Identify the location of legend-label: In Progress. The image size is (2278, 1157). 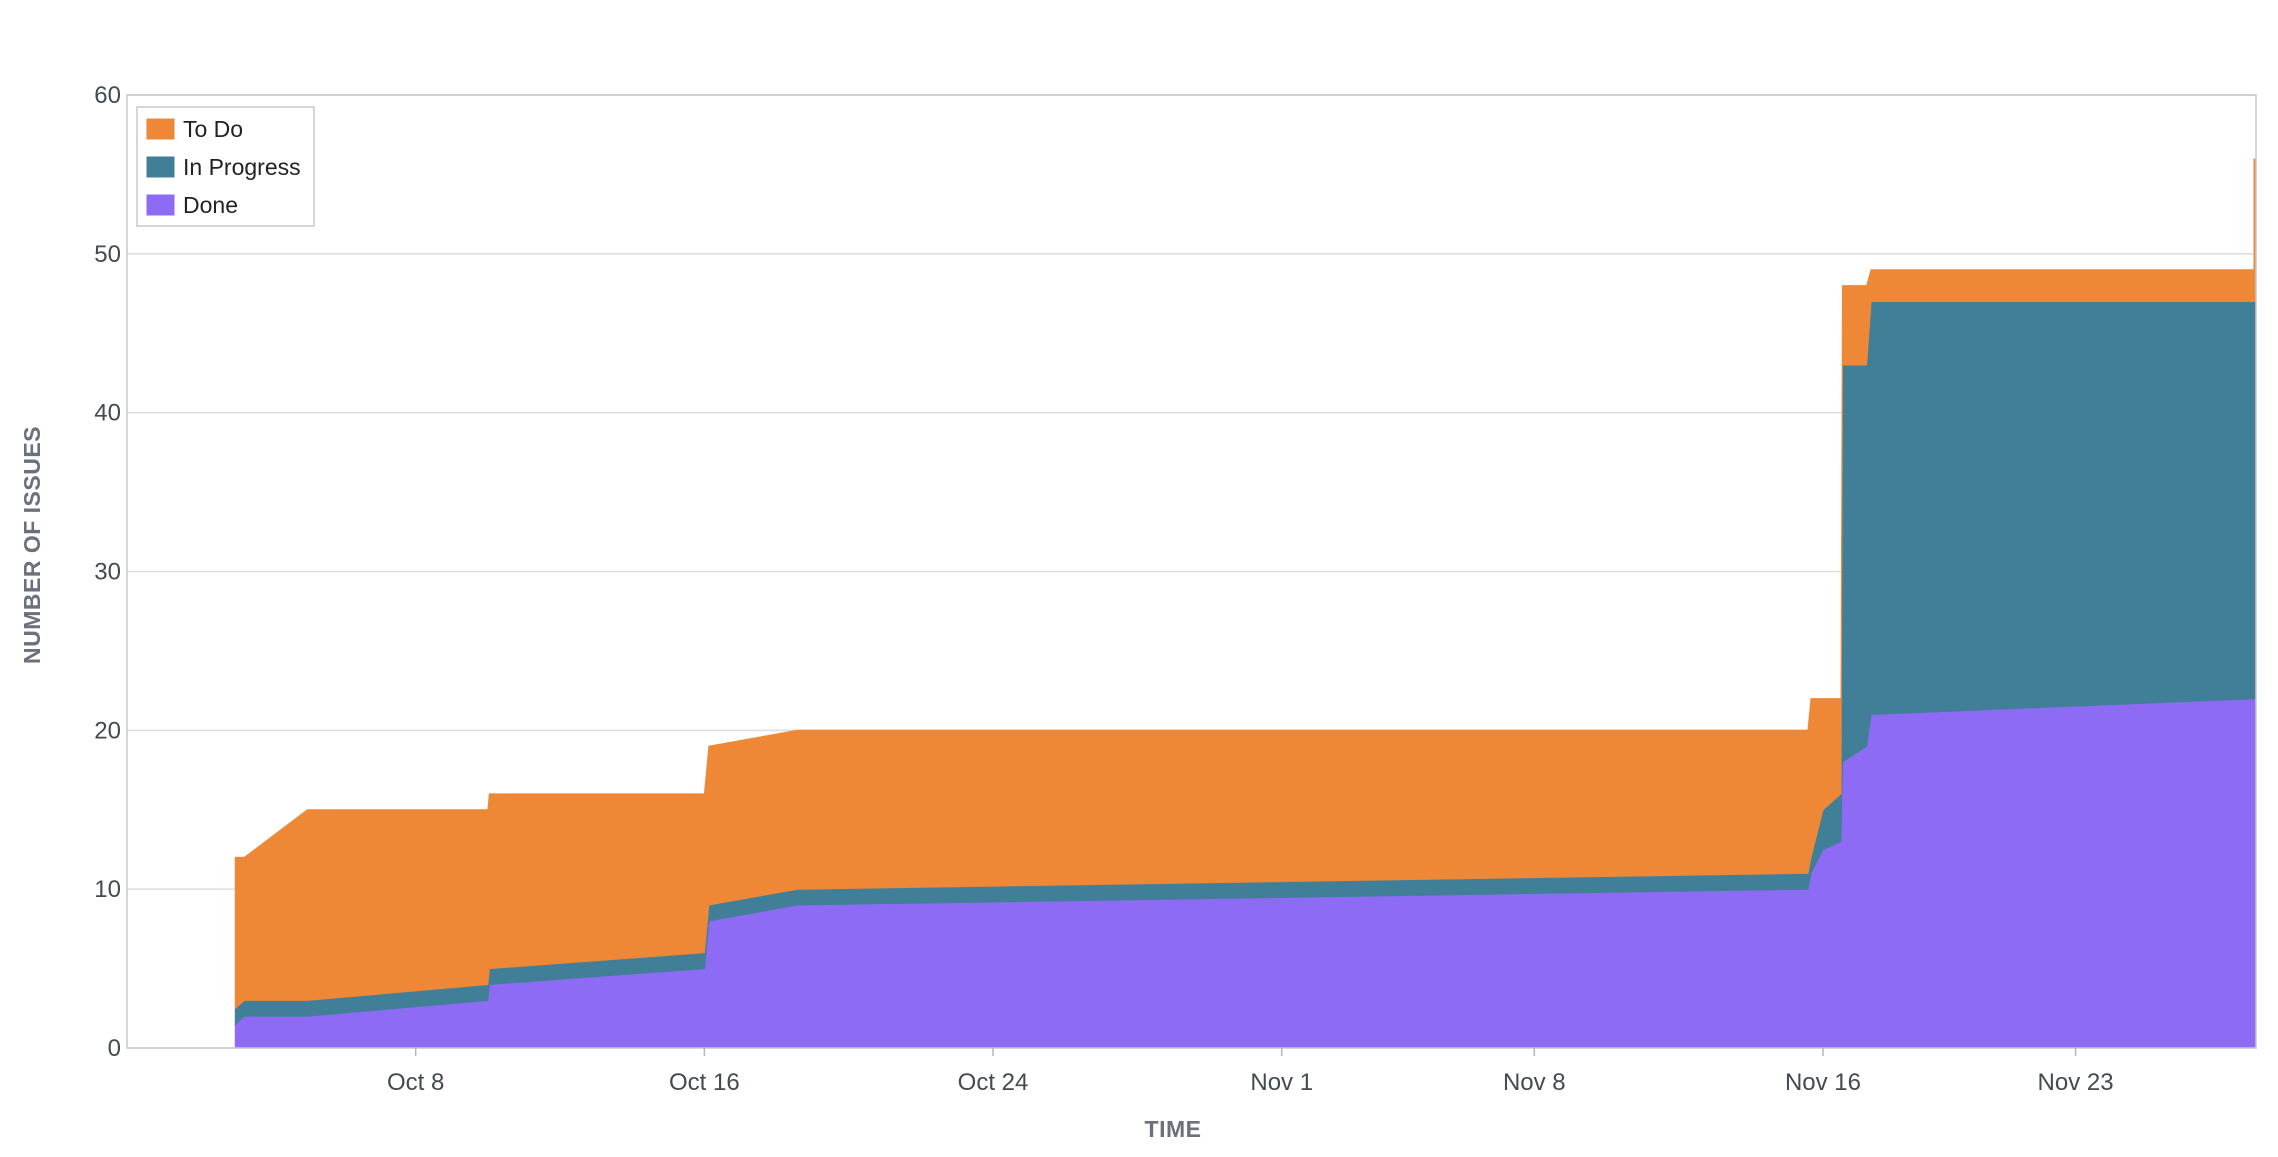
(242, 167).